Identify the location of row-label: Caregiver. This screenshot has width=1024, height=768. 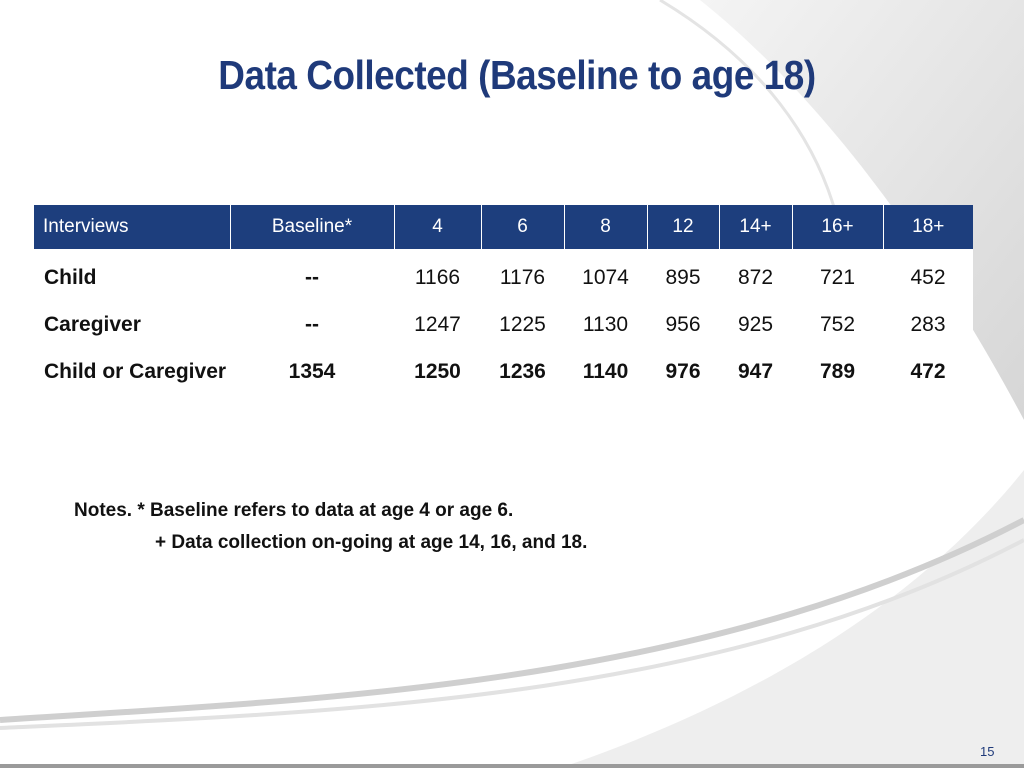
(92, 324).